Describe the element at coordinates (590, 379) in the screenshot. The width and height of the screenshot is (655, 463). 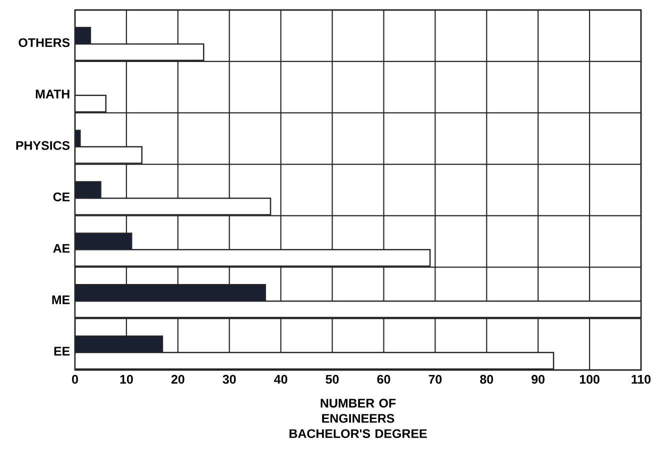
I see `x-tick-label: 100` at that location.